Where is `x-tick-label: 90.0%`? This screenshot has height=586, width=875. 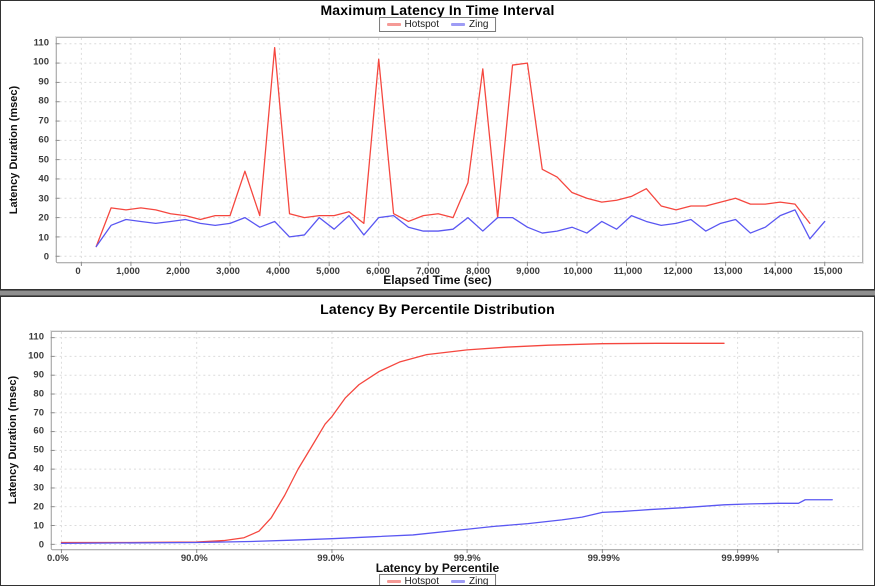 x-tick-label: 90.0% is located at coordinates (194, 558).